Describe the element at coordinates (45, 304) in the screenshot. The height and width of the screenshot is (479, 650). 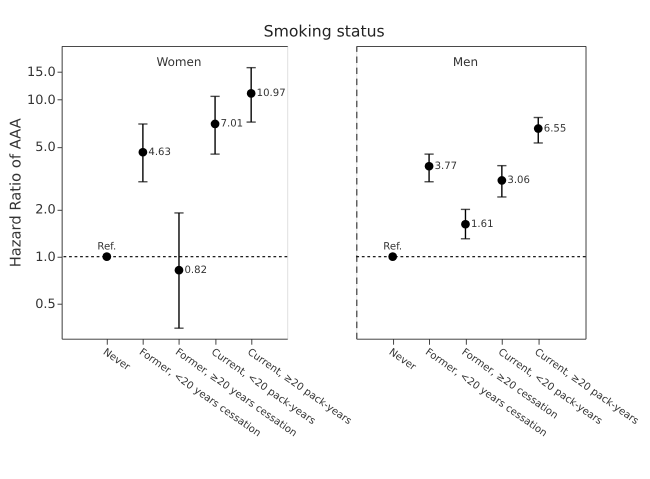
I see `y-tick-label: 0.5` at that location.